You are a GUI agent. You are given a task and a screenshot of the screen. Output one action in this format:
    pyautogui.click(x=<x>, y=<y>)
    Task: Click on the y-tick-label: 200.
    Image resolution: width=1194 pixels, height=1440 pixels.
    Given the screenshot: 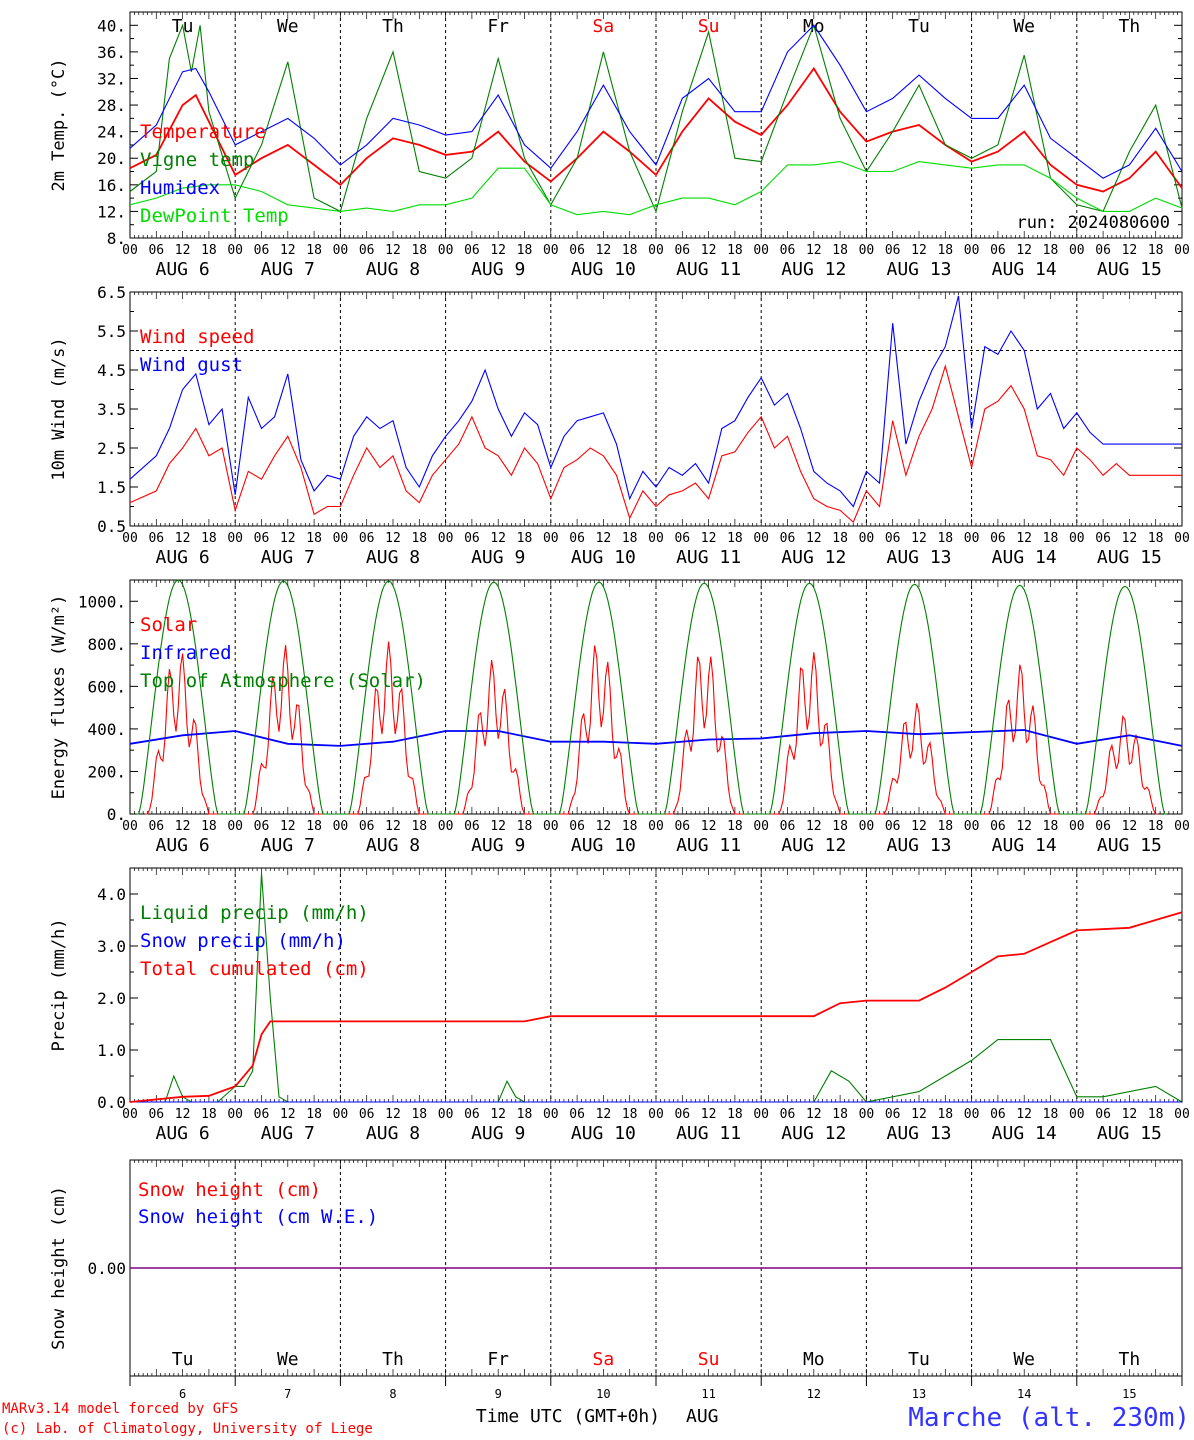 What is the action you would take?
    pyautogui.click(x=106, y=771)
    